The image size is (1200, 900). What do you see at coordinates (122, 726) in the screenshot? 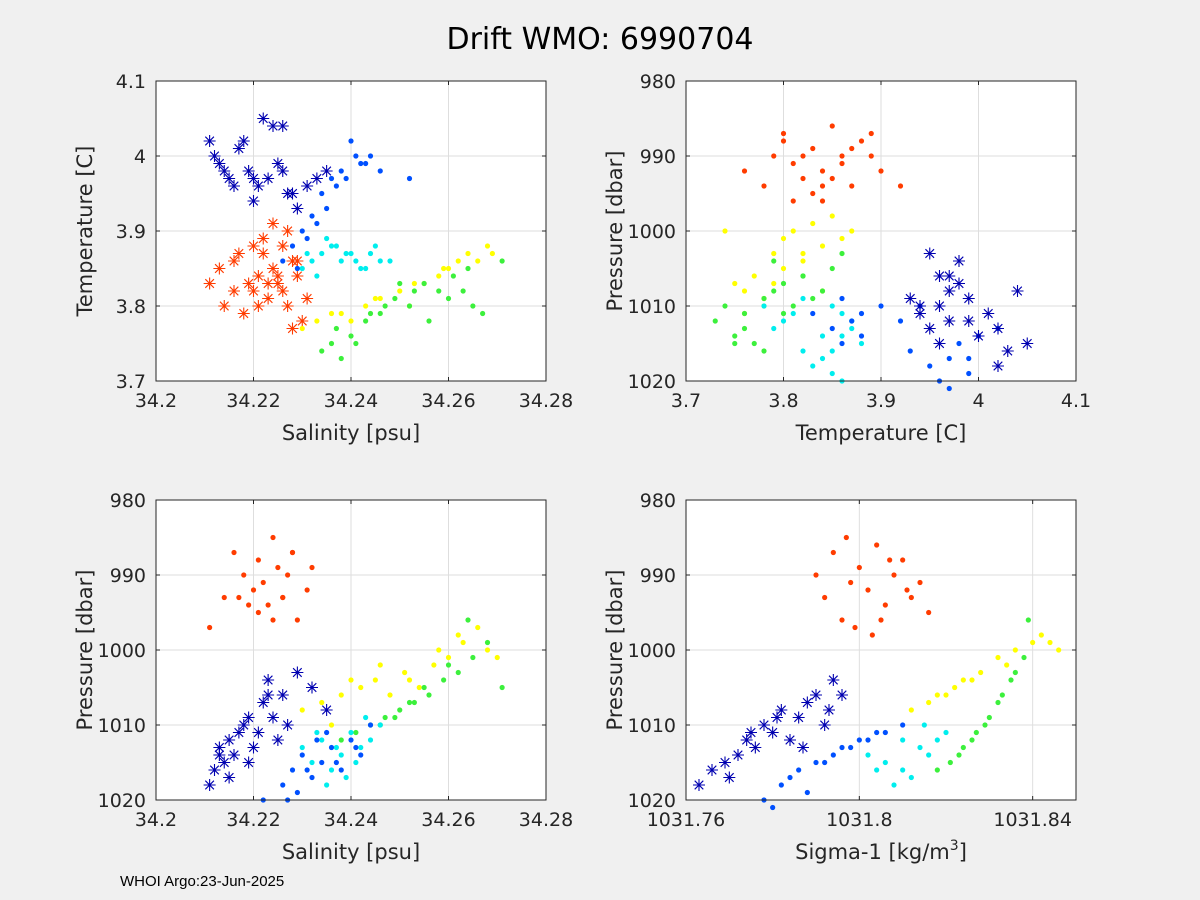
I see `y-tick-label: 1010` at bounding box center [122, 726].